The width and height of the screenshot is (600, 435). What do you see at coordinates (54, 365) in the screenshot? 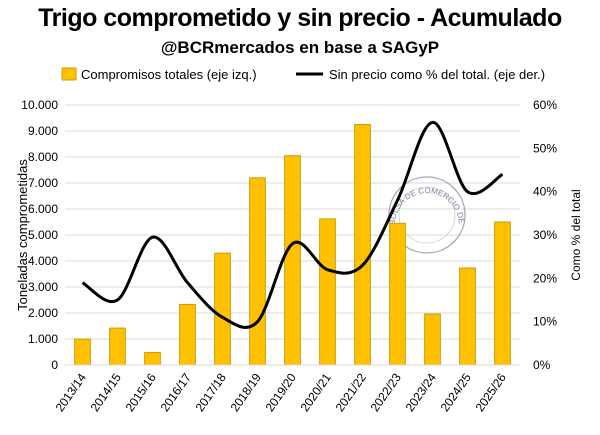
I see `y-tick-label: 0` at bounding box center [54, 365].